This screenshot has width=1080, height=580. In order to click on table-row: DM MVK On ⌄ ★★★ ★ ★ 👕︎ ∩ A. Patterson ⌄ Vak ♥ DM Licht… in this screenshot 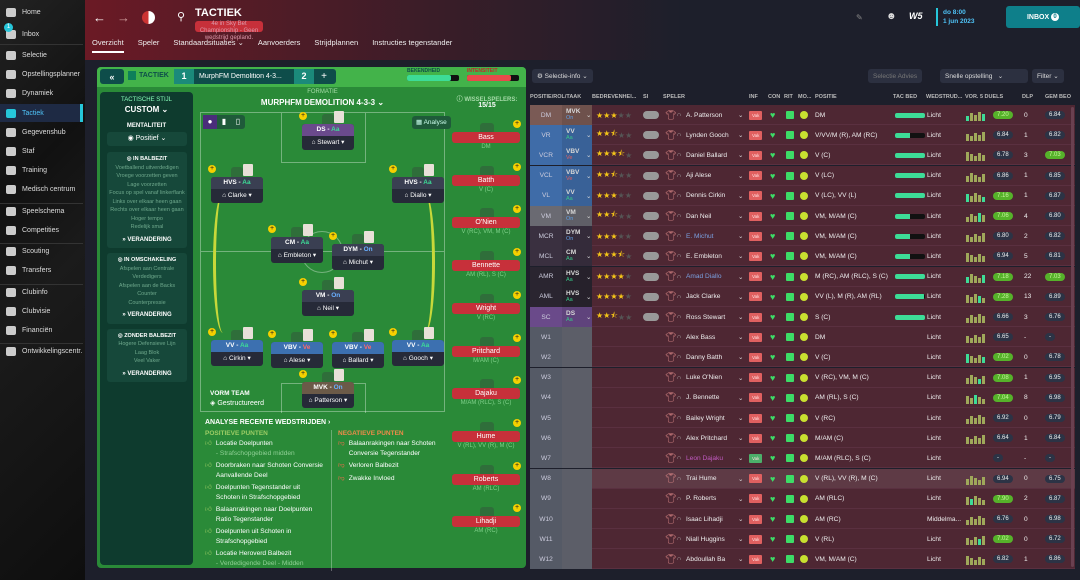, I will do `click(802, 115)`.